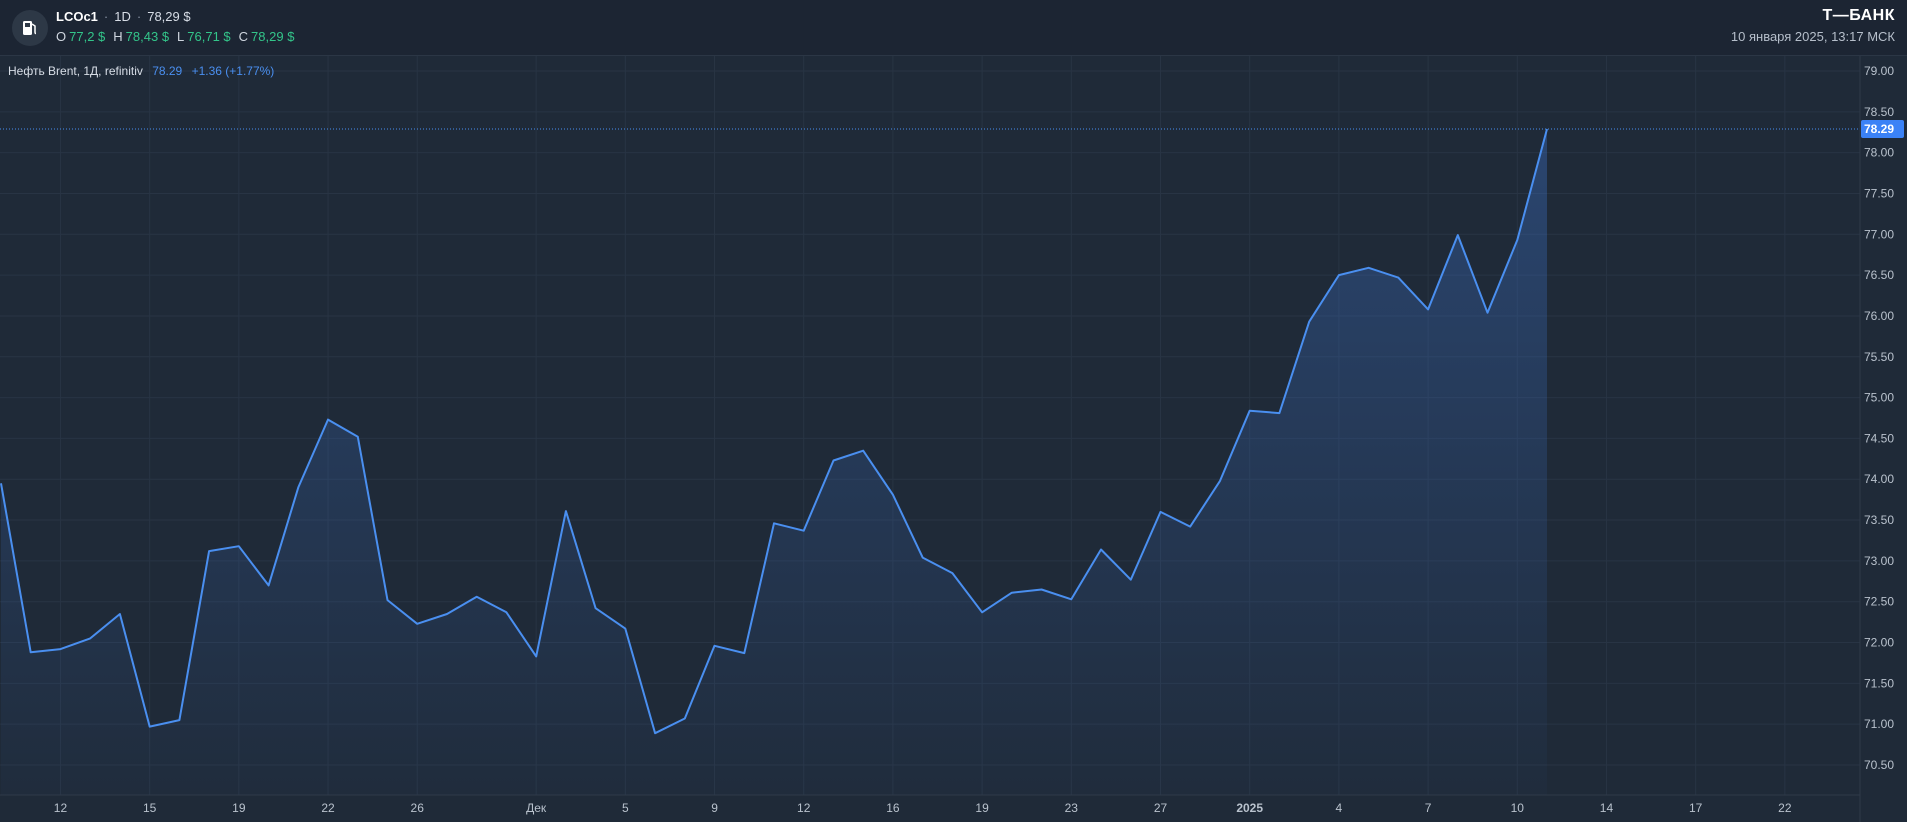  What do you see at coordinates (266, 36) in the screenshot?
I see `ohlc-close: C 78,29 $` at bounding box center [266, 36].